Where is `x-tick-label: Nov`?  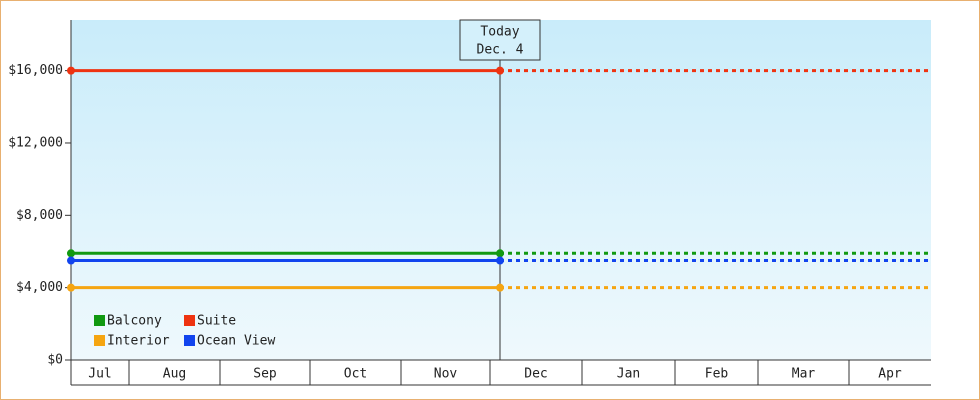
x-tick-label: Nov is located at coordinates (446, 374).